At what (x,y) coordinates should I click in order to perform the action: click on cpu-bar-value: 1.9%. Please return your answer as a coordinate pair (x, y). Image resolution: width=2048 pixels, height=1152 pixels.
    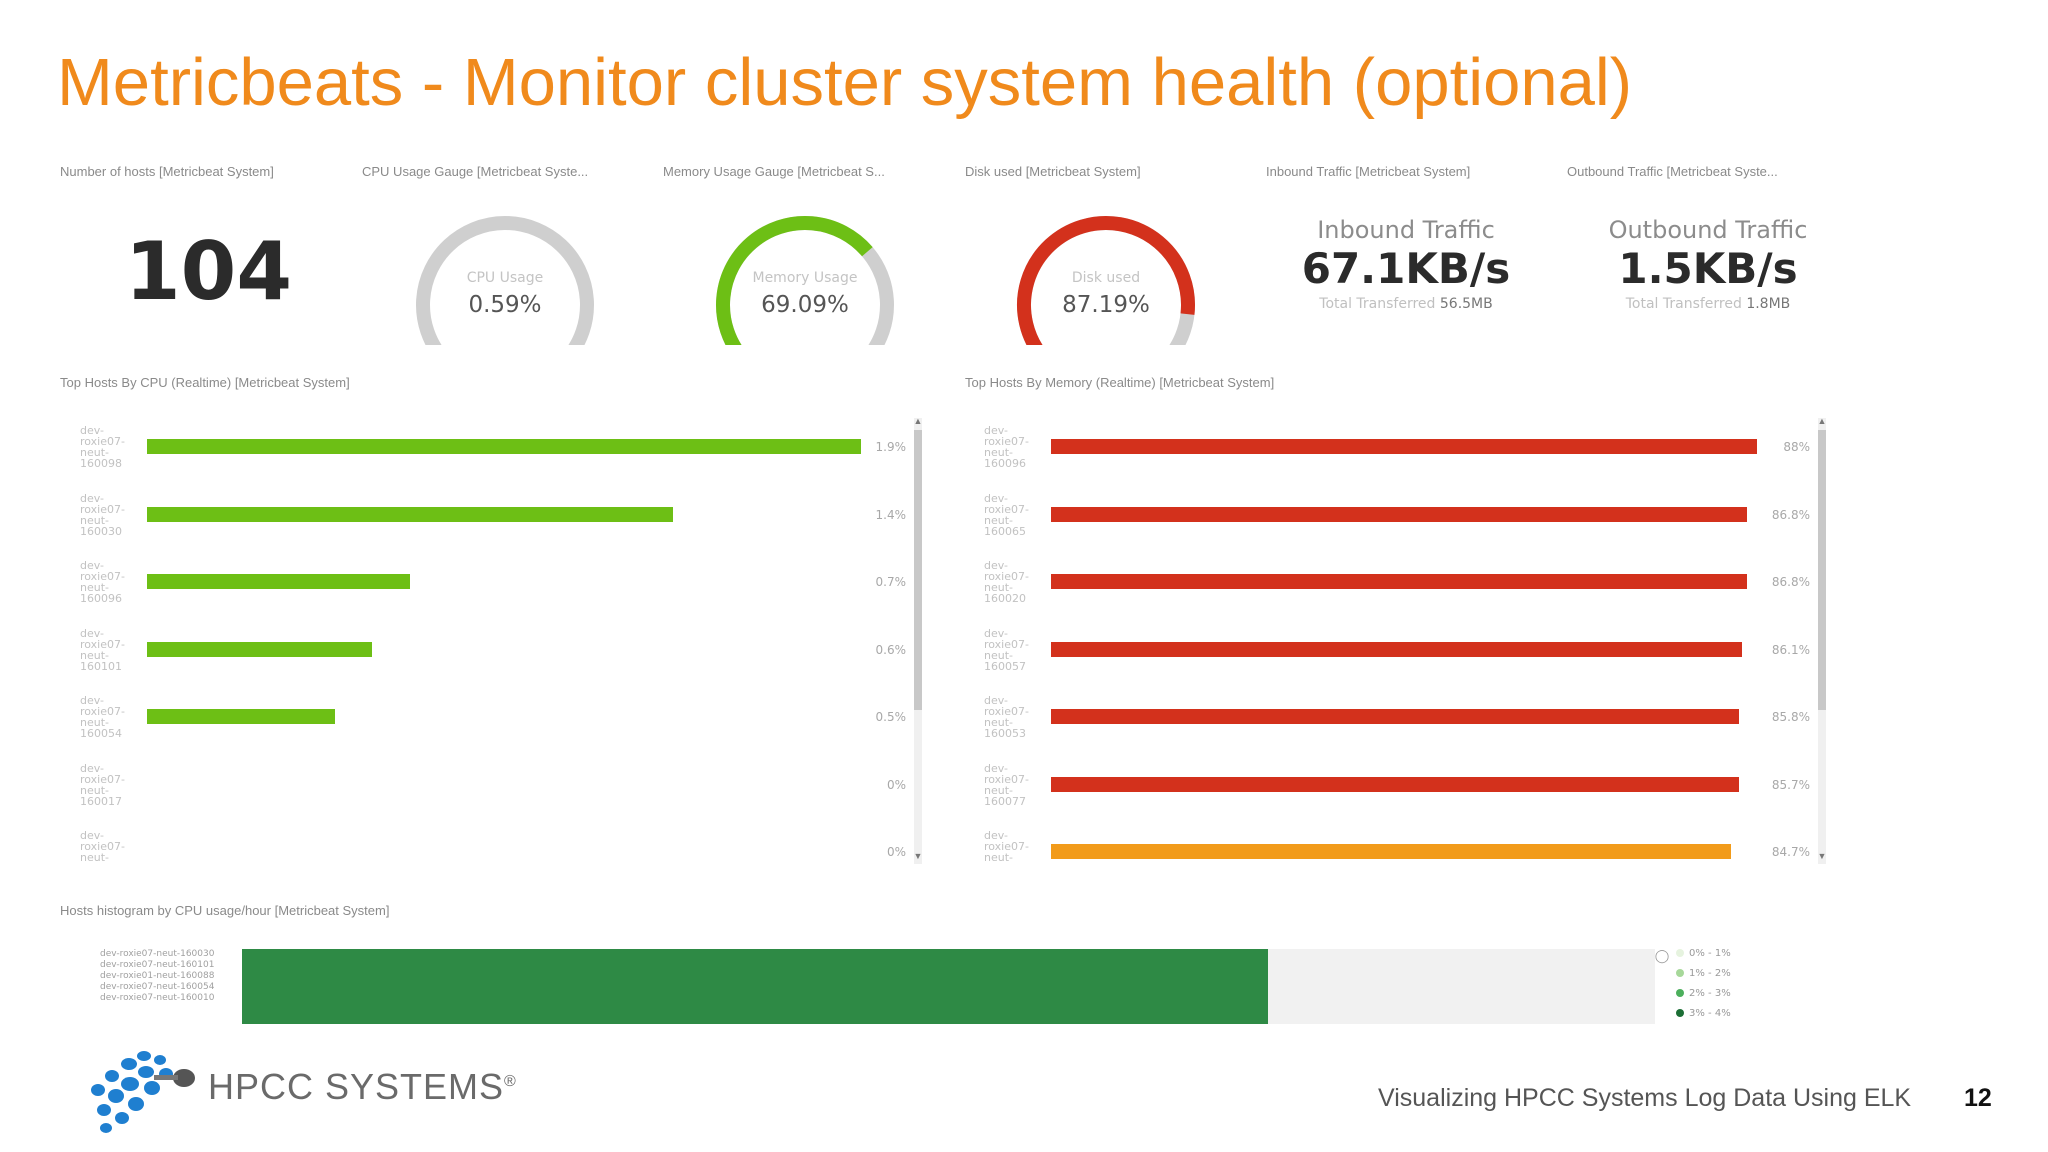
    Looking at the image, I should click on (891, 447).